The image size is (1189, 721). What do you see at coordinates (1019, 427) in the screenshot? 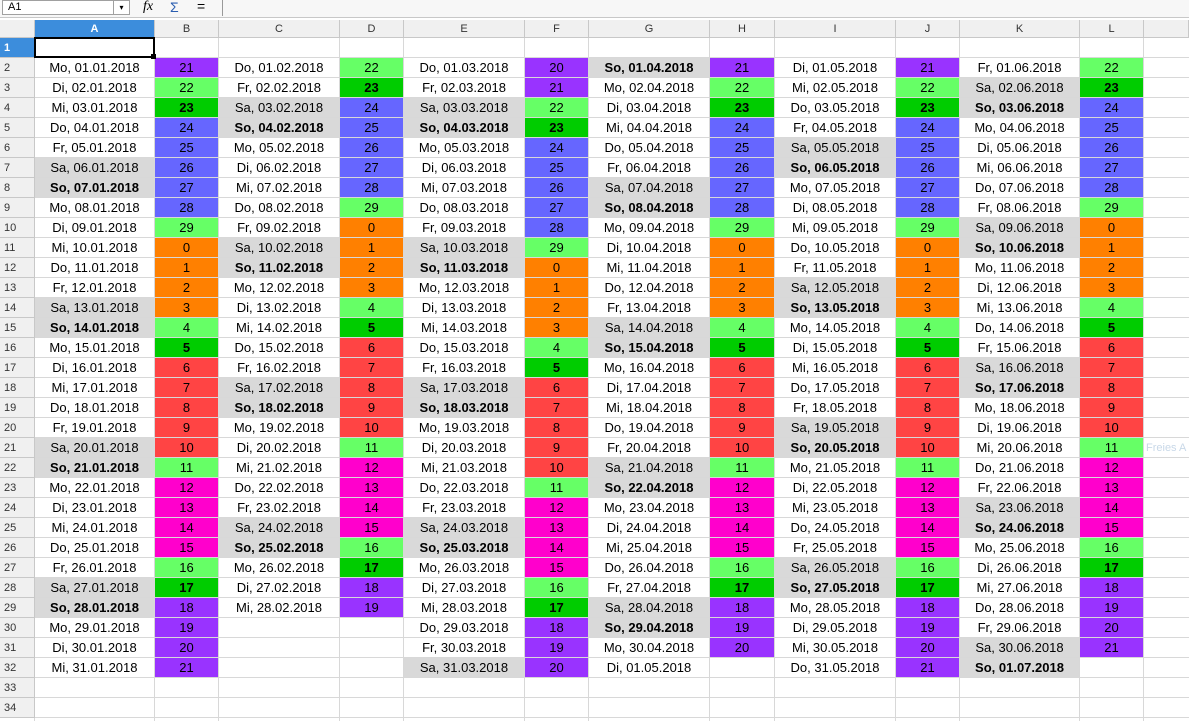
I see `date-cell: Di, 19.06.2018` at bounding box center [1019, 427].